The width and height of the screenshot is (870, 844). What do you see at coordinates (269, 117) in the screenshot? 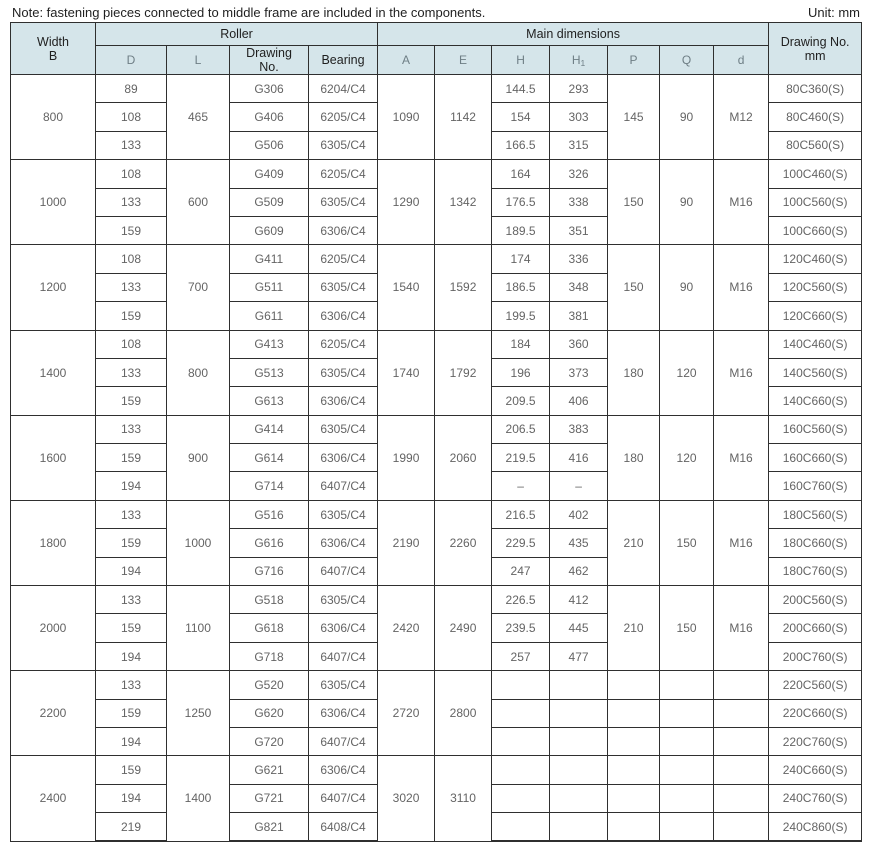
I see `cell-drawing-no: G406` at bounding box center [269, 117].